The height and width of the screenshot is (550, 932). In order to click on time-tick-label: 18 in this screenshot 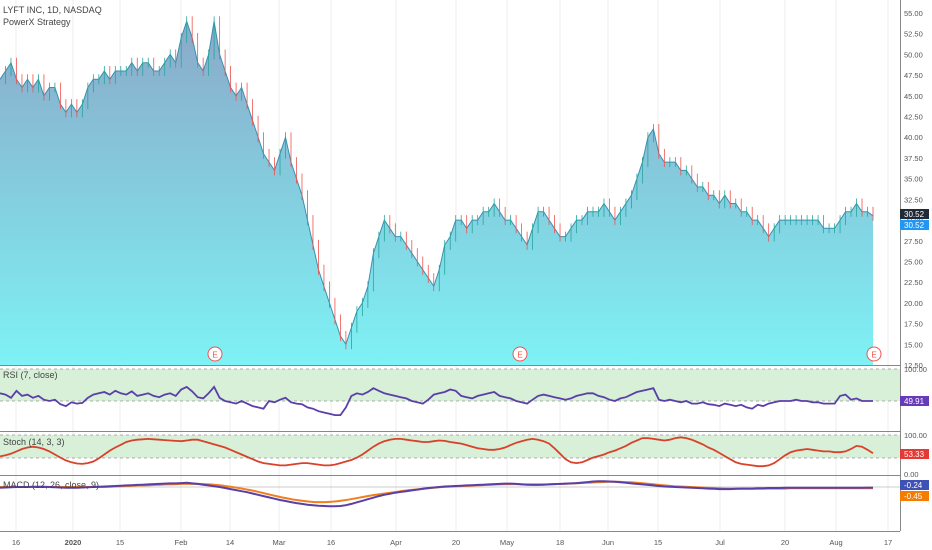, I will do `click(560, 542)`.